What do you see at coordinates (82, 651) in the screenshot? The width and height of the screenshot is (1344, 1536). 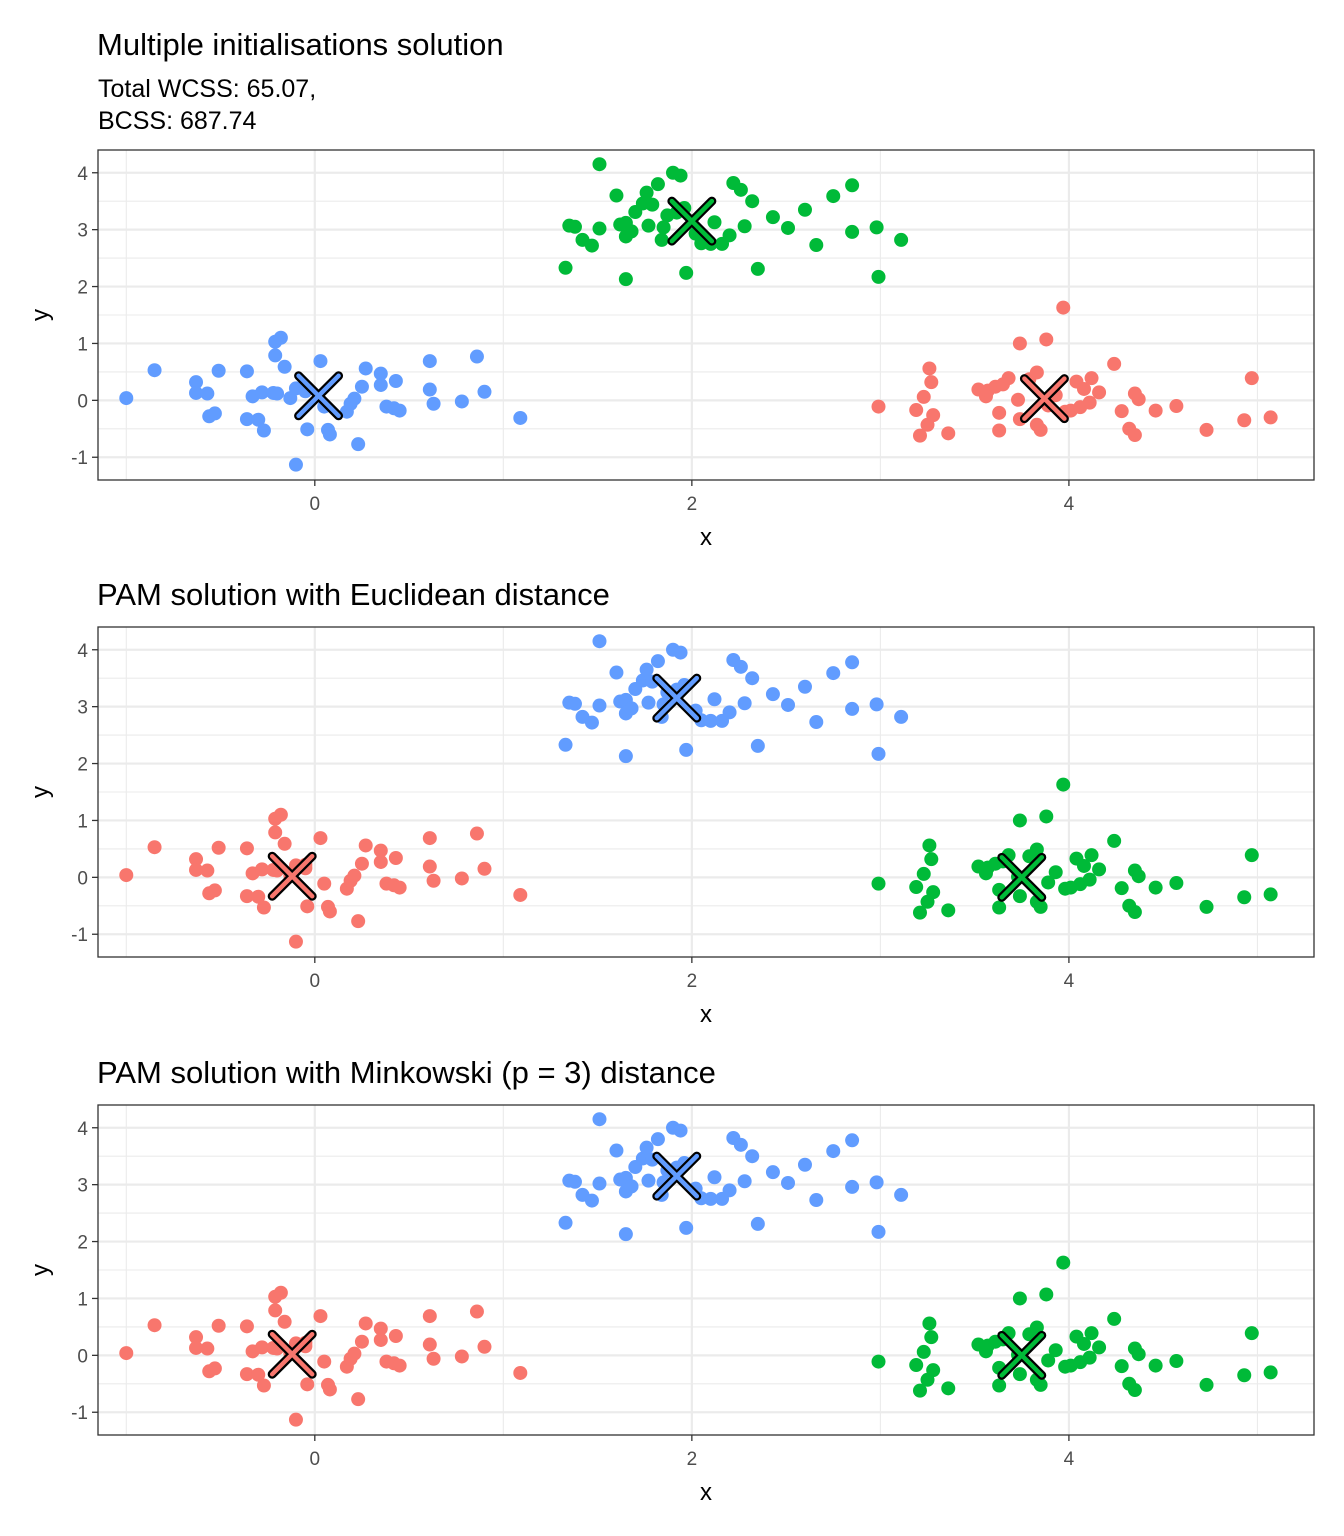 I see `y-tick-label: 4` at bounding box center [82, 651].